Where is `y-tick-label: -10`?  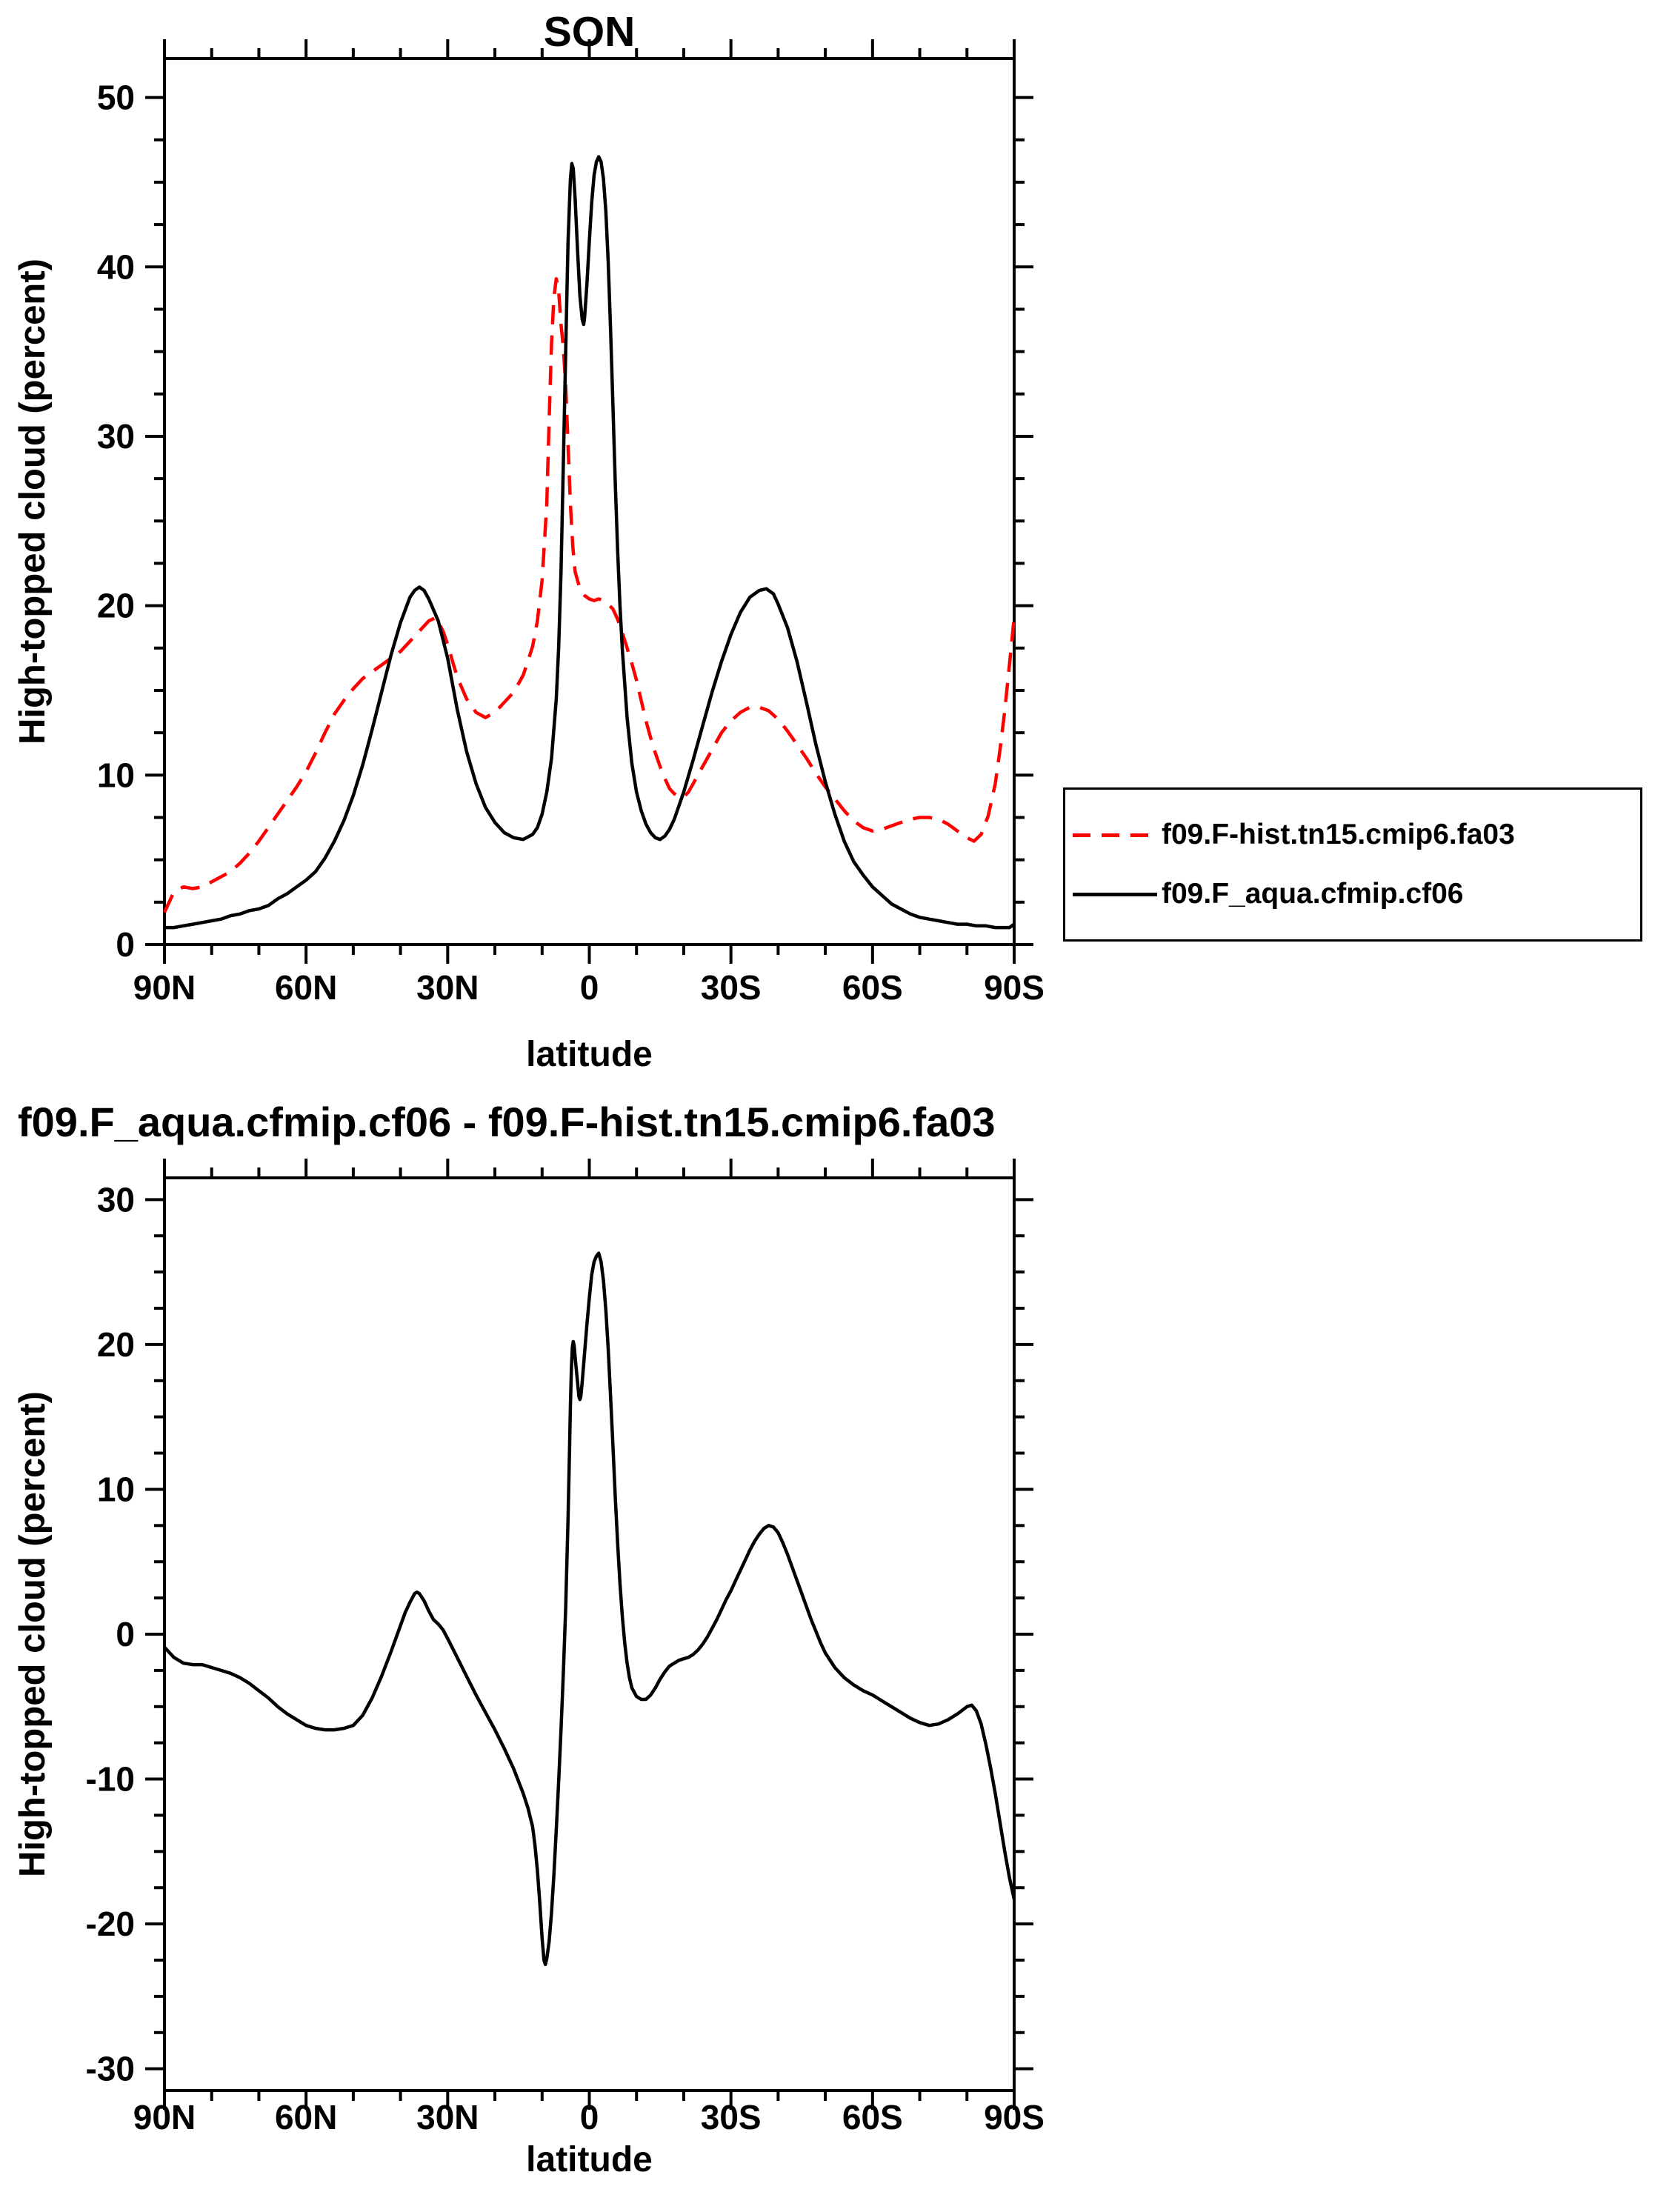
y-tick-label: -10 is located at coordinates (110, 1779).